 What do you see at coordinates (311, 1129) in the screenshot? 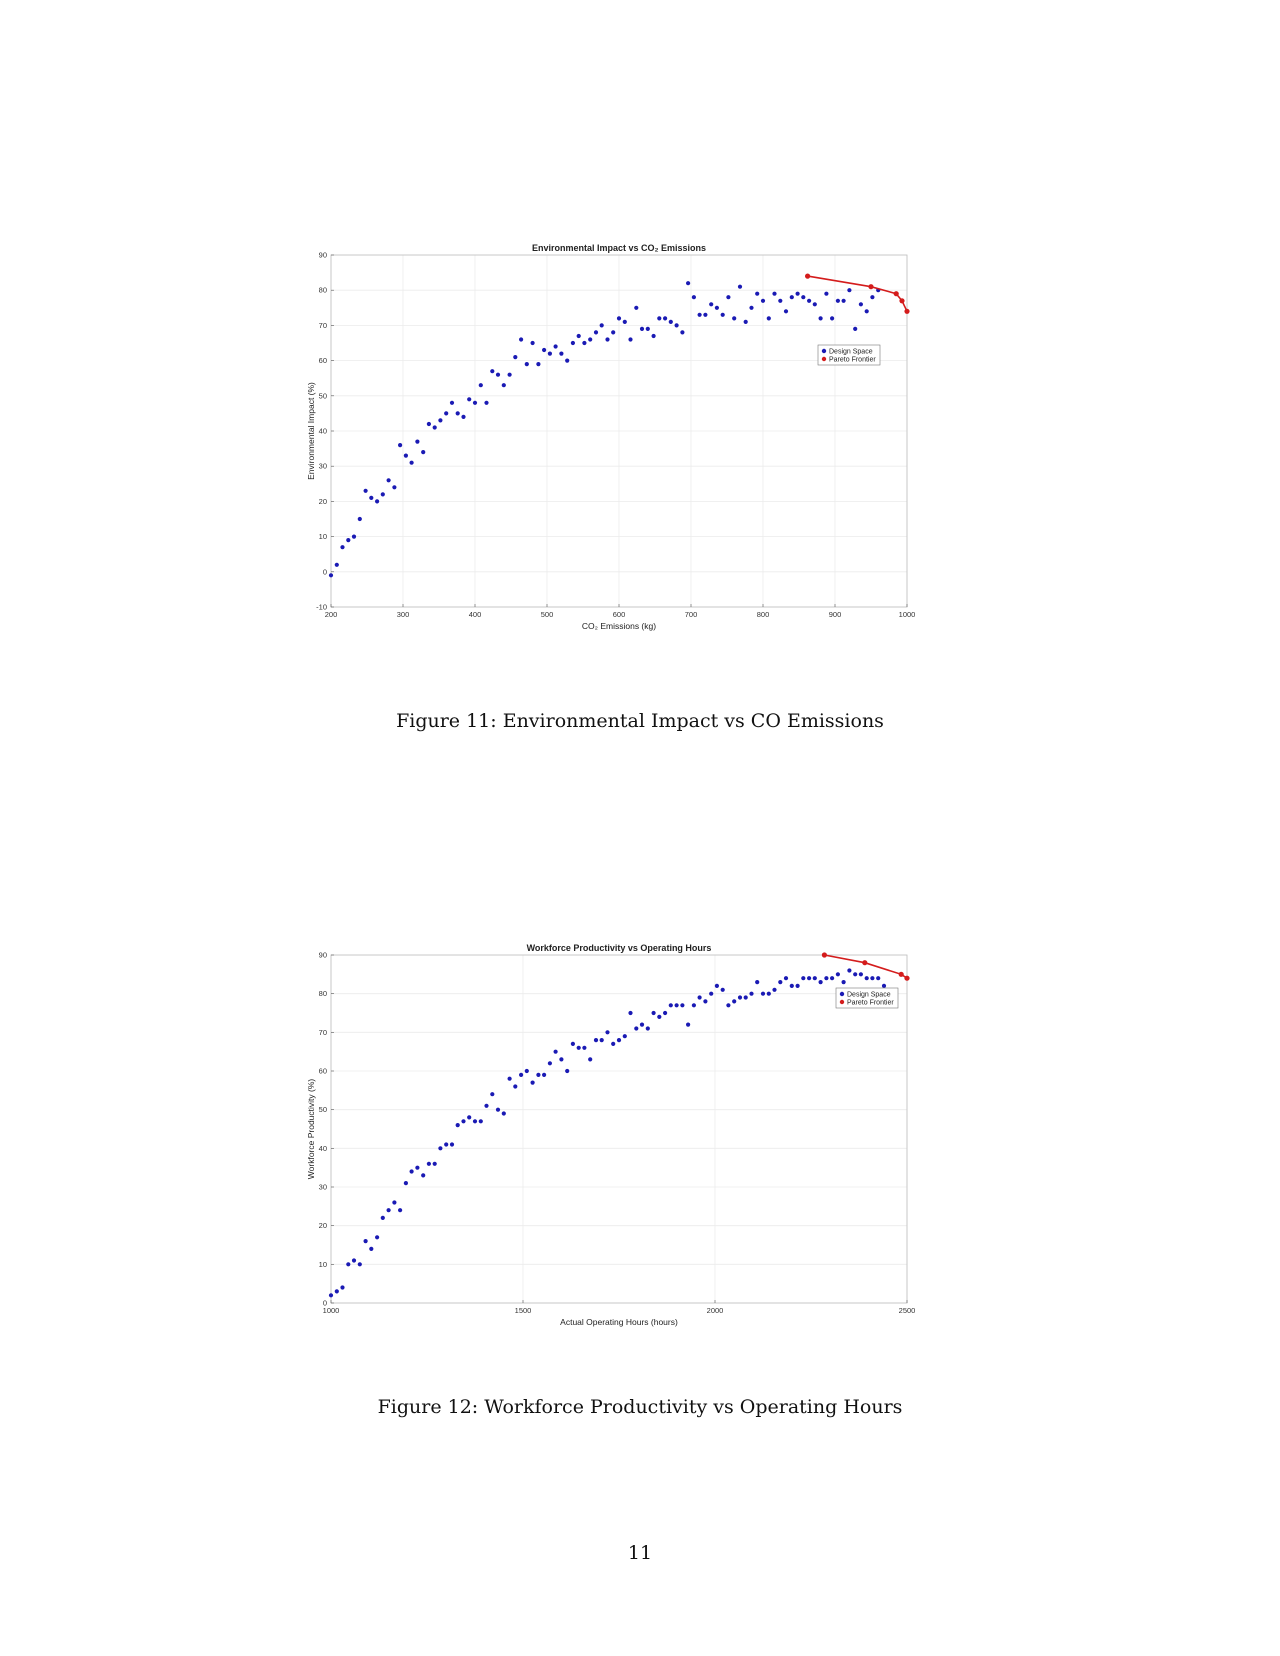
I see `y-axis-label: Workforce Productivity (%)` at bounding box center [311, 1129].